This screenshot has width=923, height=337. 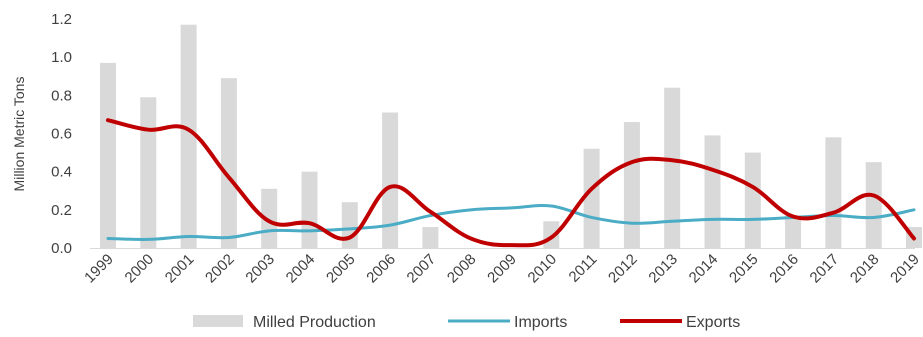 What do you see at coordinates (540, 322) in the screenshot?
I see `legend-label-imports: Imports` at bounding box center [540, 322].